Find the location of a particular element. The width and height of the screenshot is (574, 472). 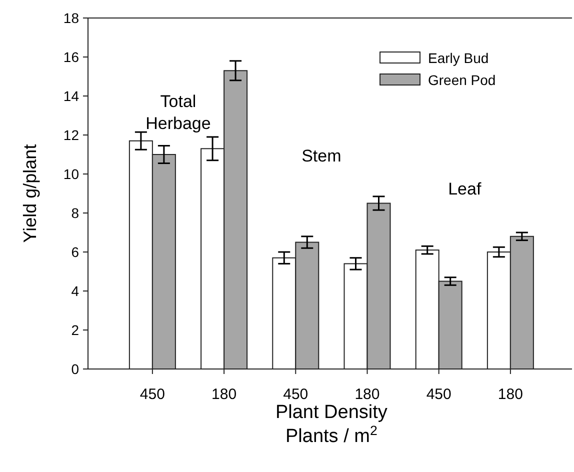

y-tick-label: 0 is located at coordinates (75, 368).